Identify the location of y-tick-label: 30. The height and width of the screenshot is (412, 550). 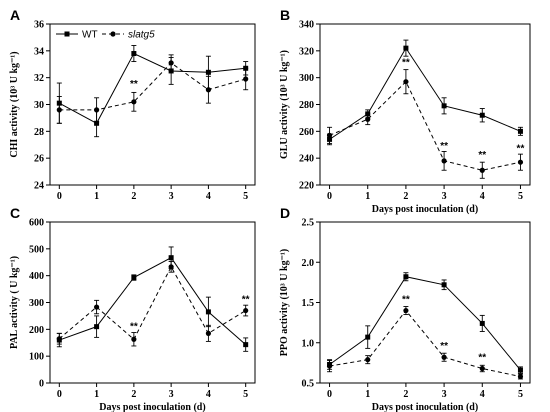
(39, 105).